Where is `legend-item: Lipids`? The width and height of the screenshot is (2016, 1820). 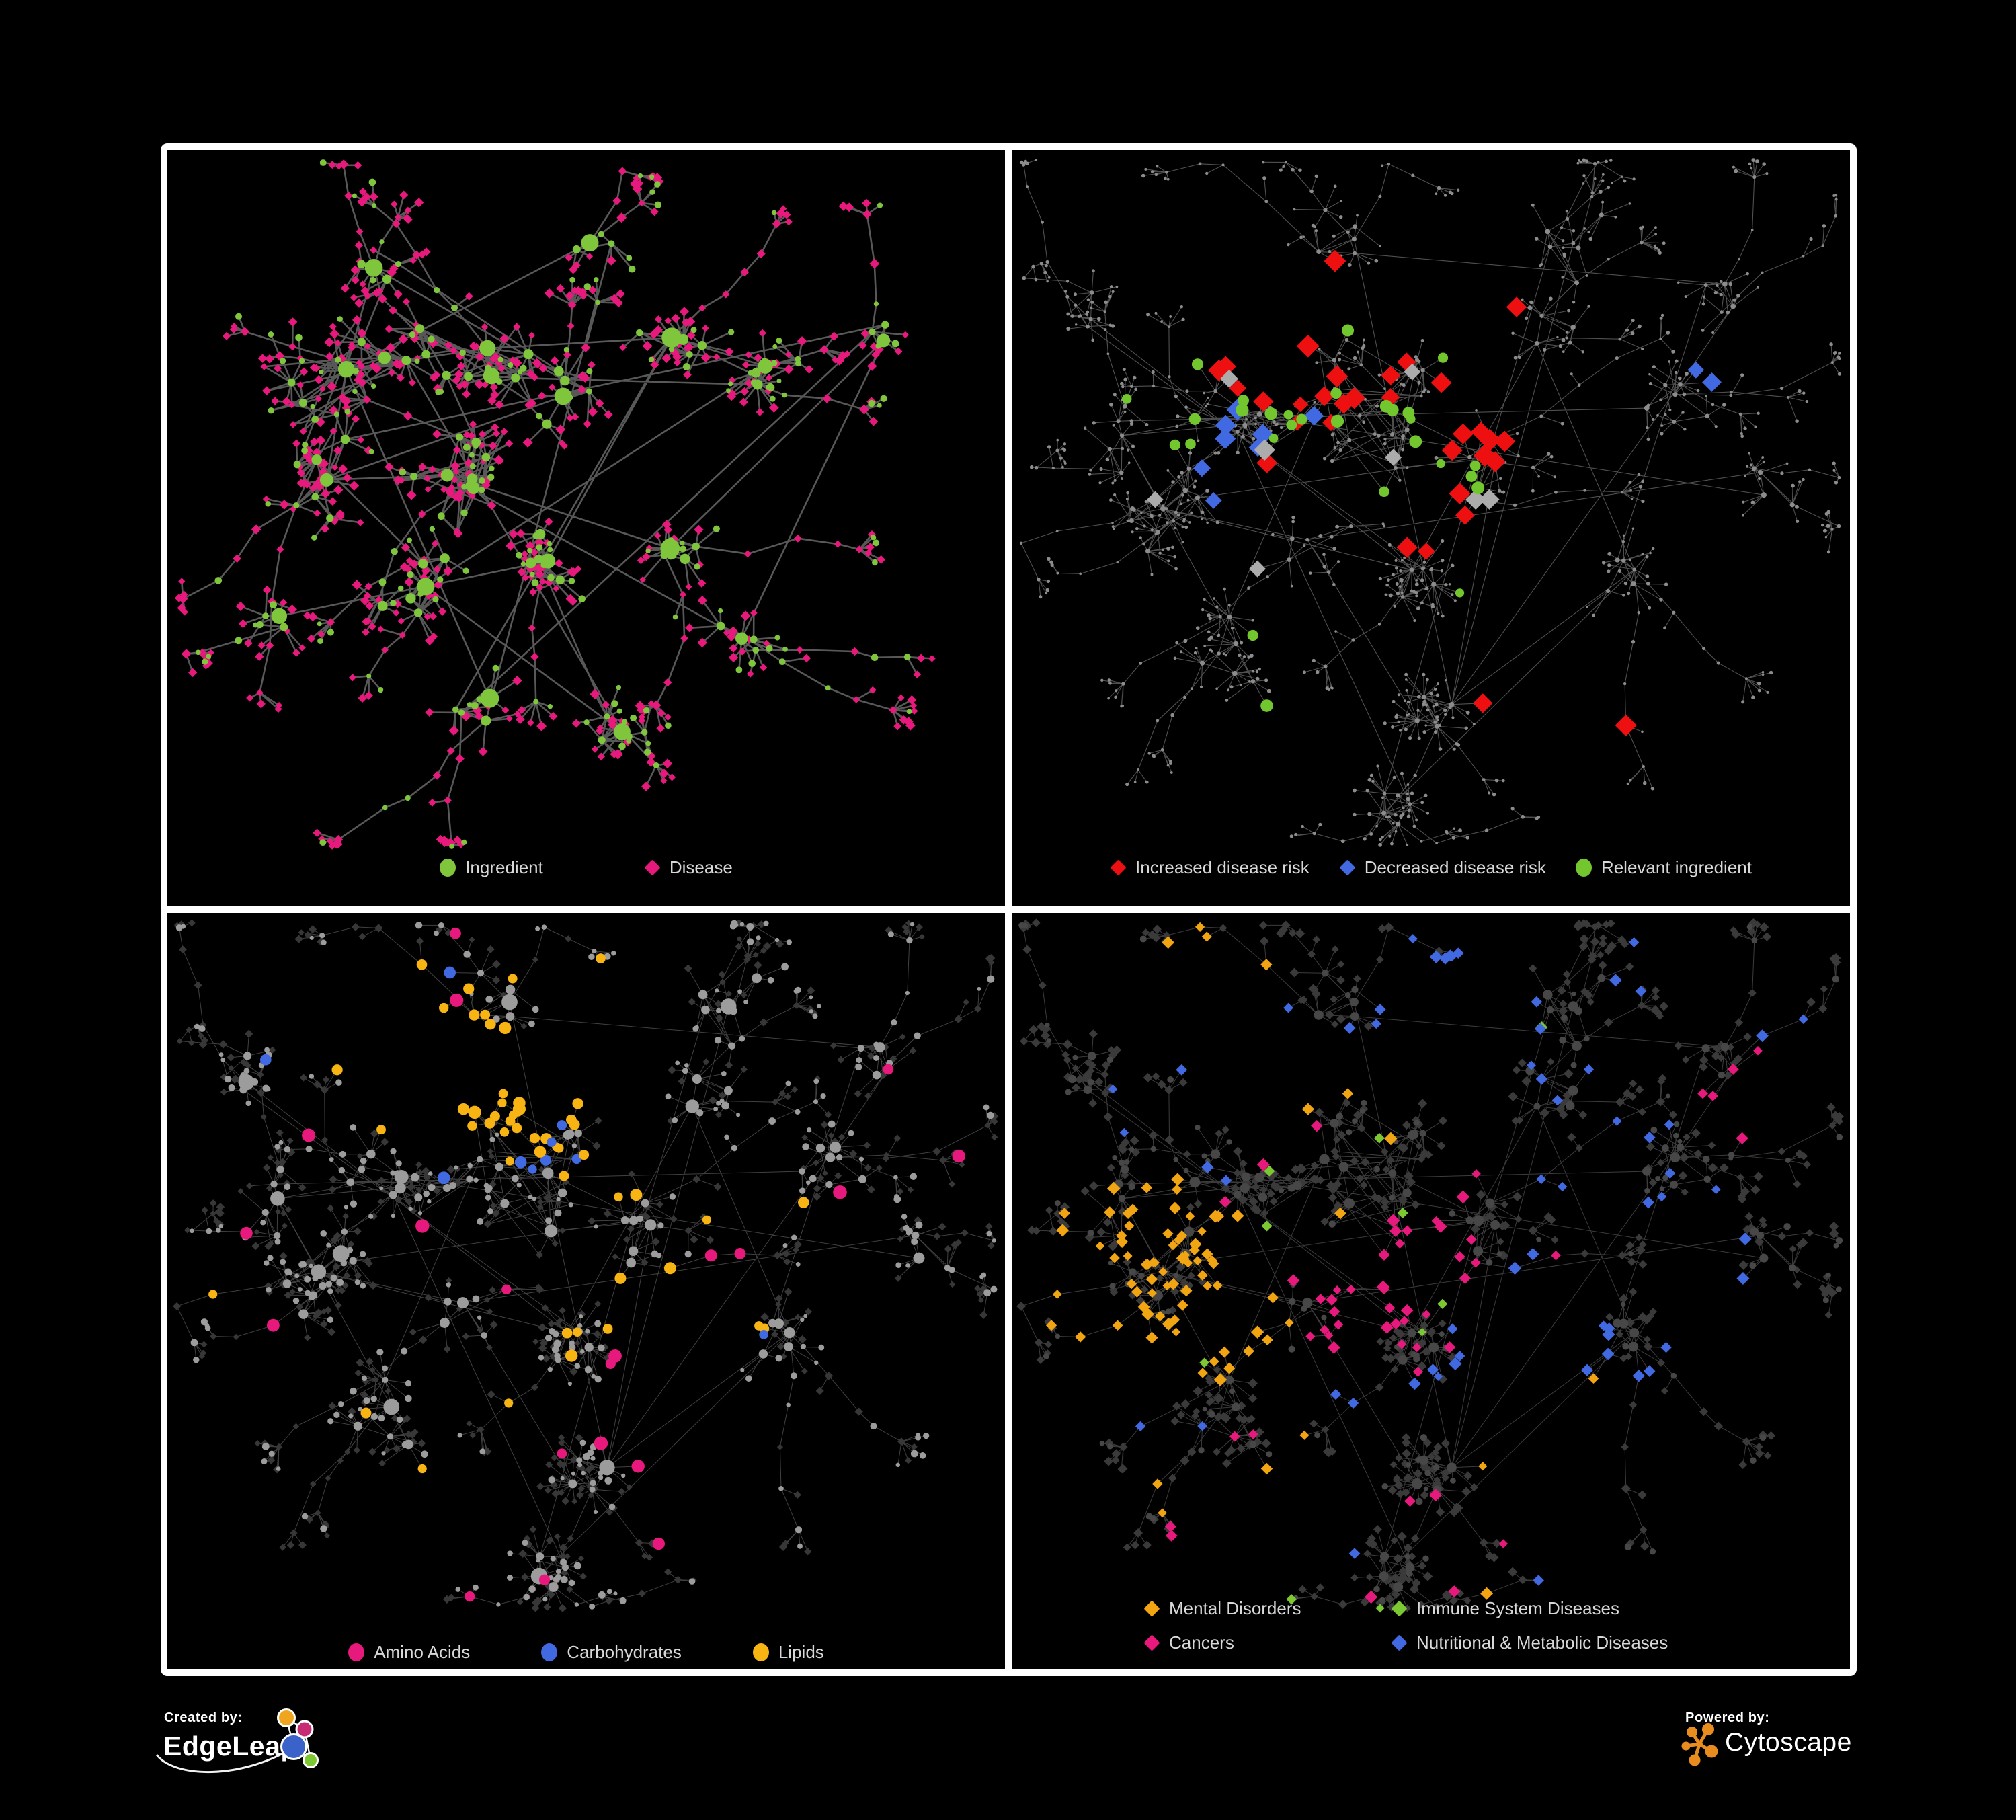 legend-item: Lipids is located at coordinates (788, 1652).